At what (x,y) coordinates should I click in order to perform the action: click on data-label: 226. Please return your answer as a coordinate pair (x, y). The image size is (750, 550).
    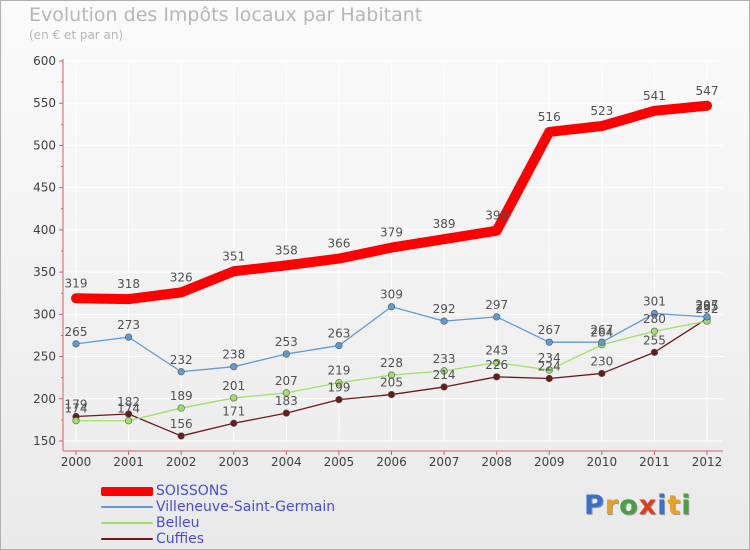
    Looking at the image, I should click on (496, 365).